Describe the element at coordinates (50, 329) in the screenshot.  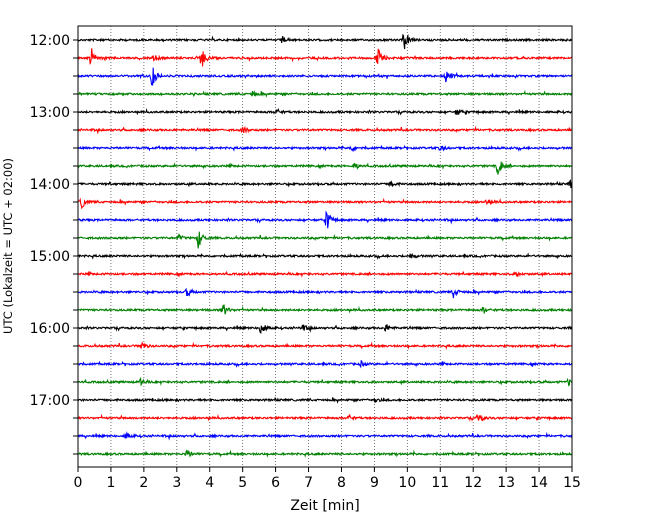
I see `y-tick-label: 16:00` at that location.